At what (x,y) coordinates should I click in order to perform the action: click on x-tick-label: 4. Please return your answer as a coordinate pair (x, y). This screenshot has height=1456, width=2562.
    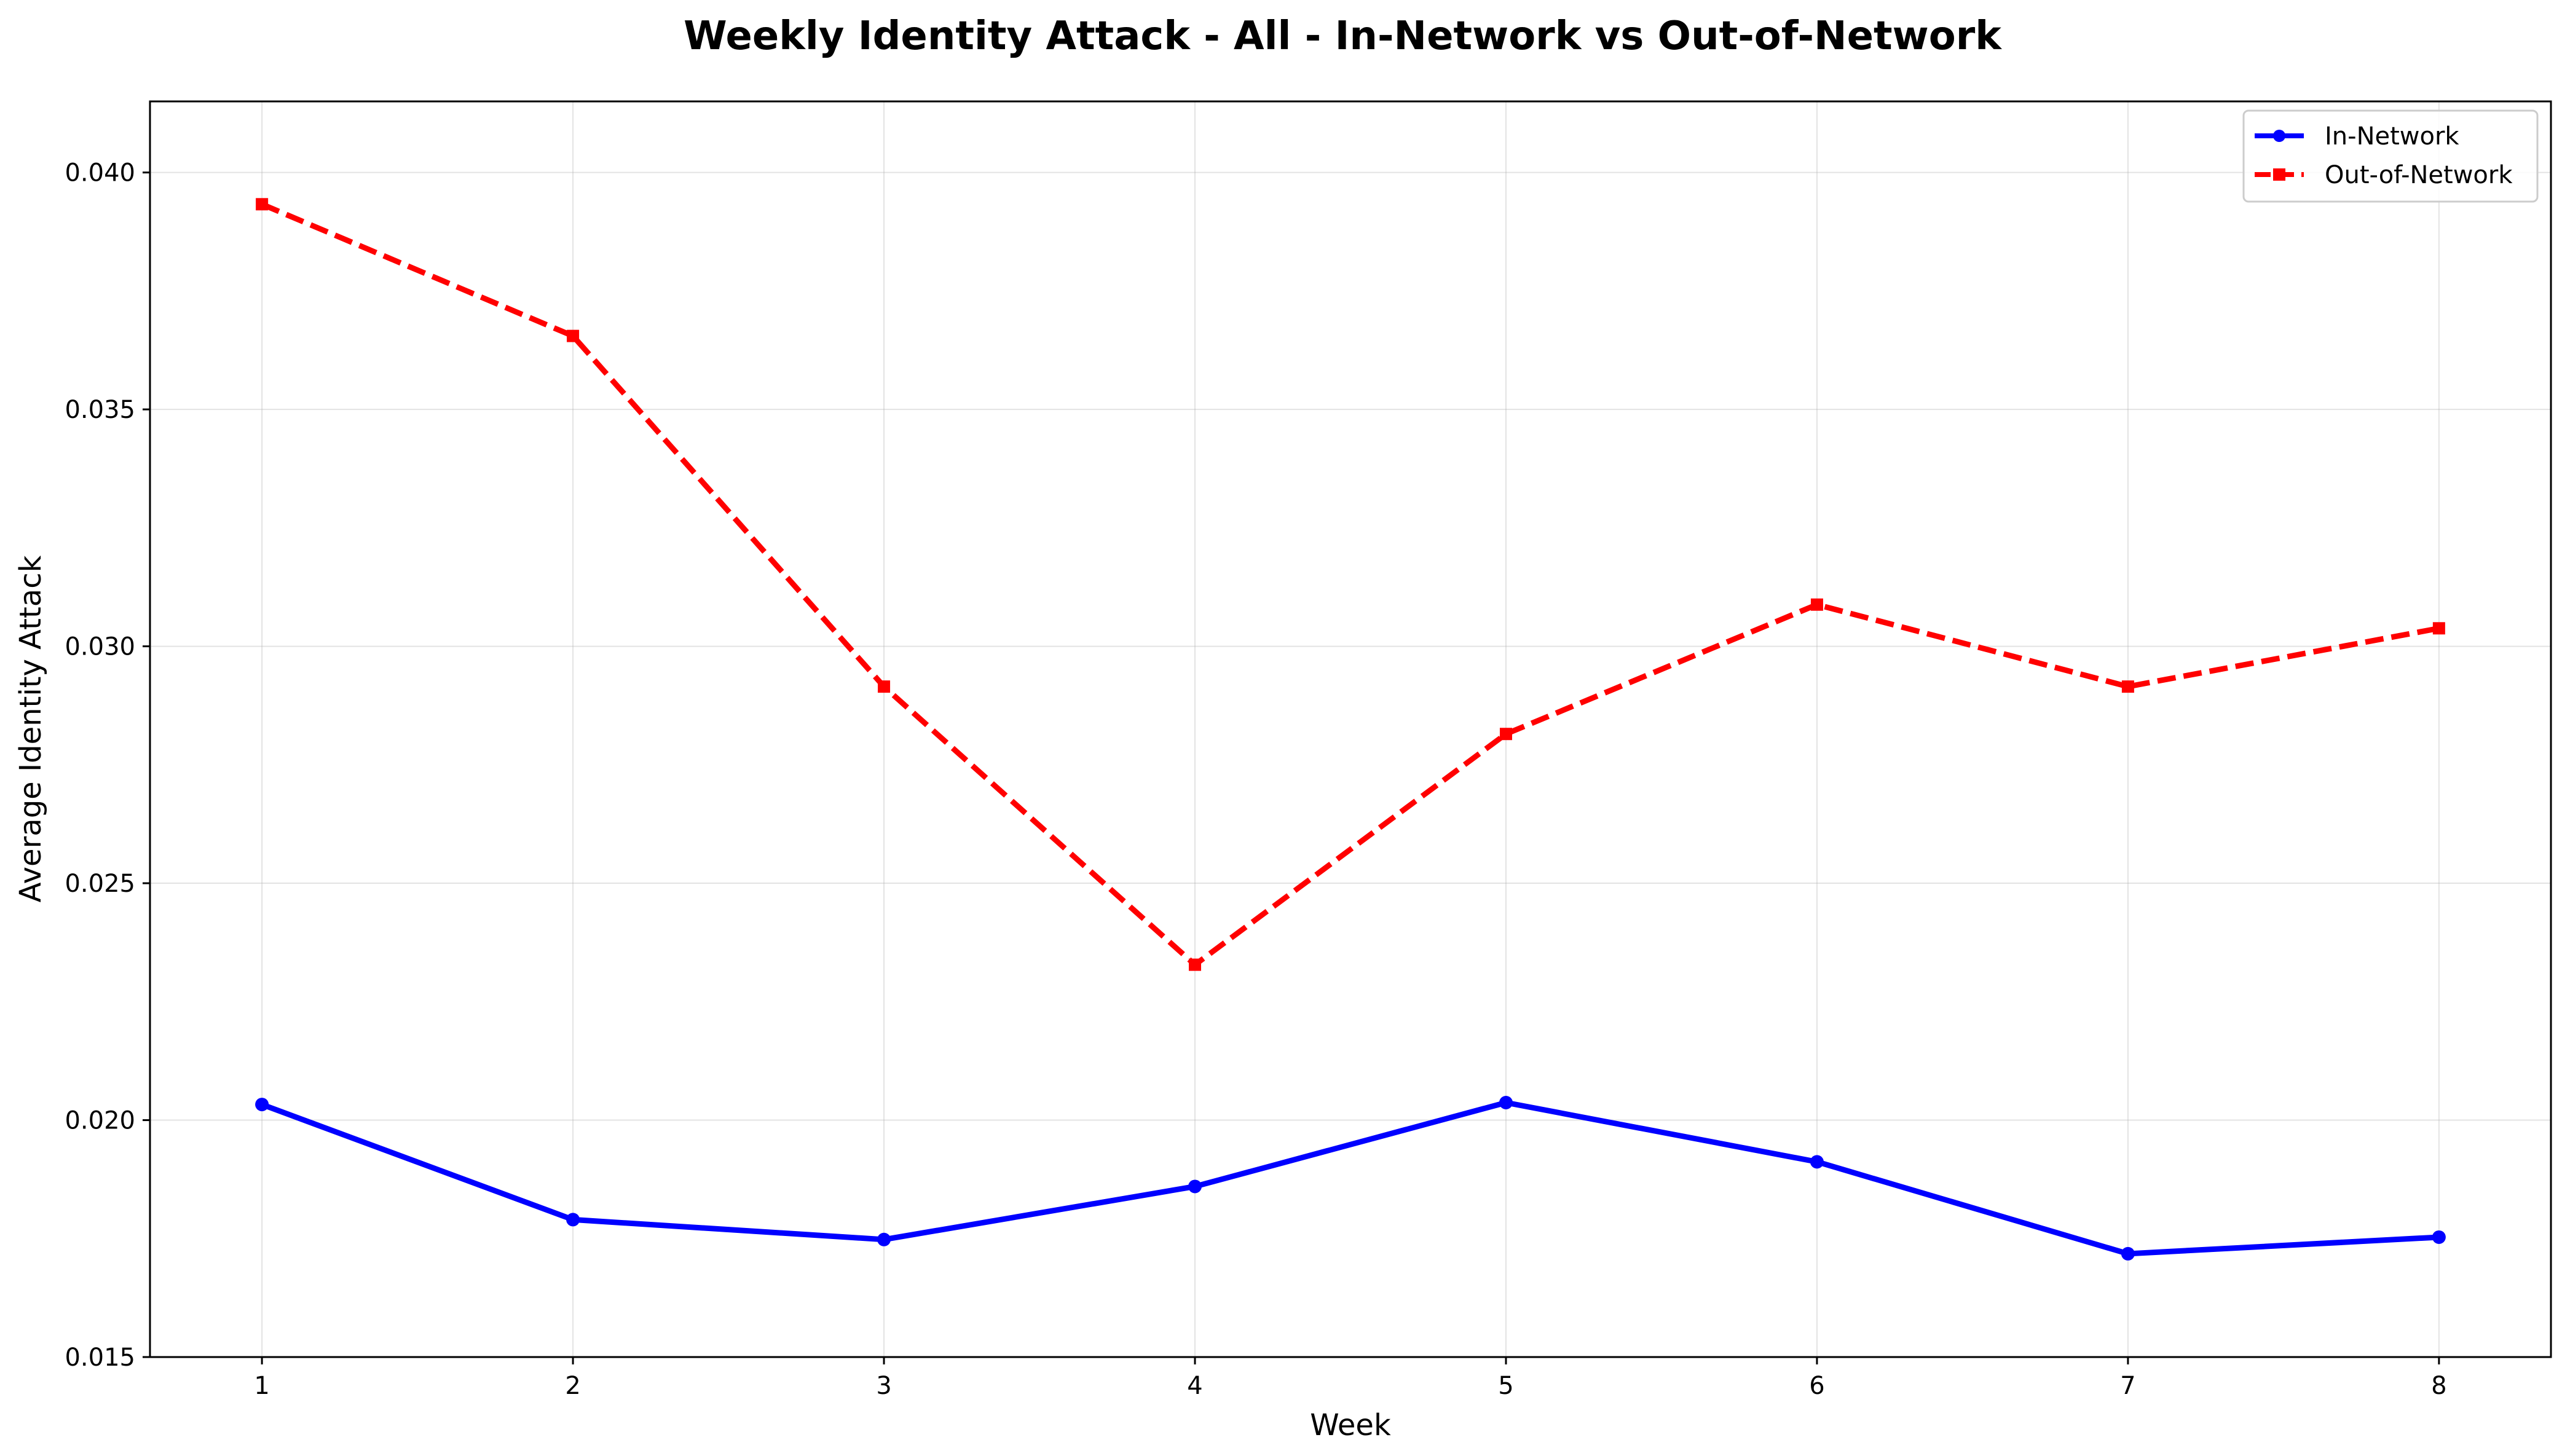
    Looking at the image, I should click on (1194, 1386).